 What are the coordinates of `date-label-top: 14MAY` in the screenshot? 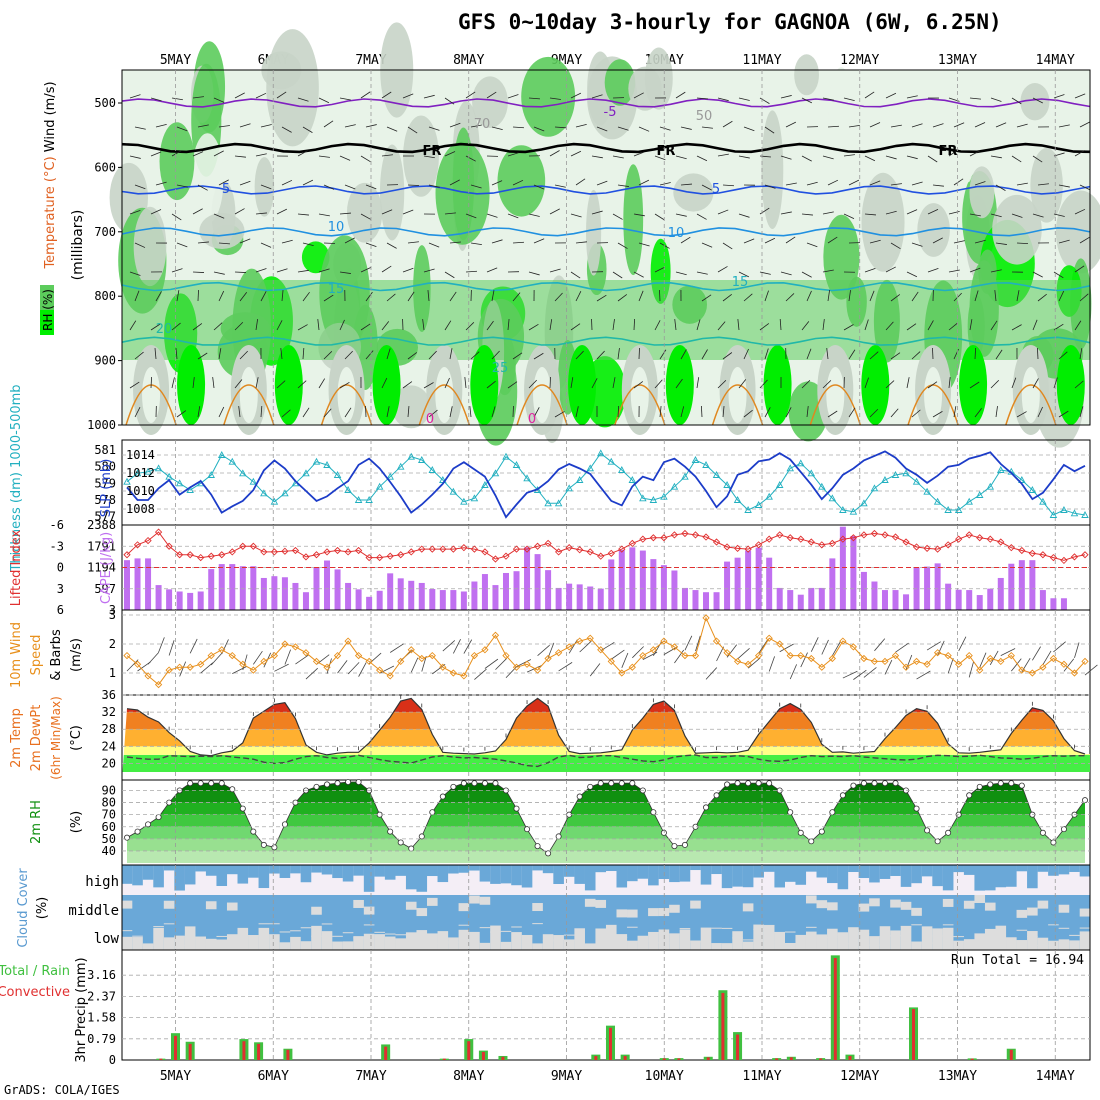 It's located at (1055, 60).